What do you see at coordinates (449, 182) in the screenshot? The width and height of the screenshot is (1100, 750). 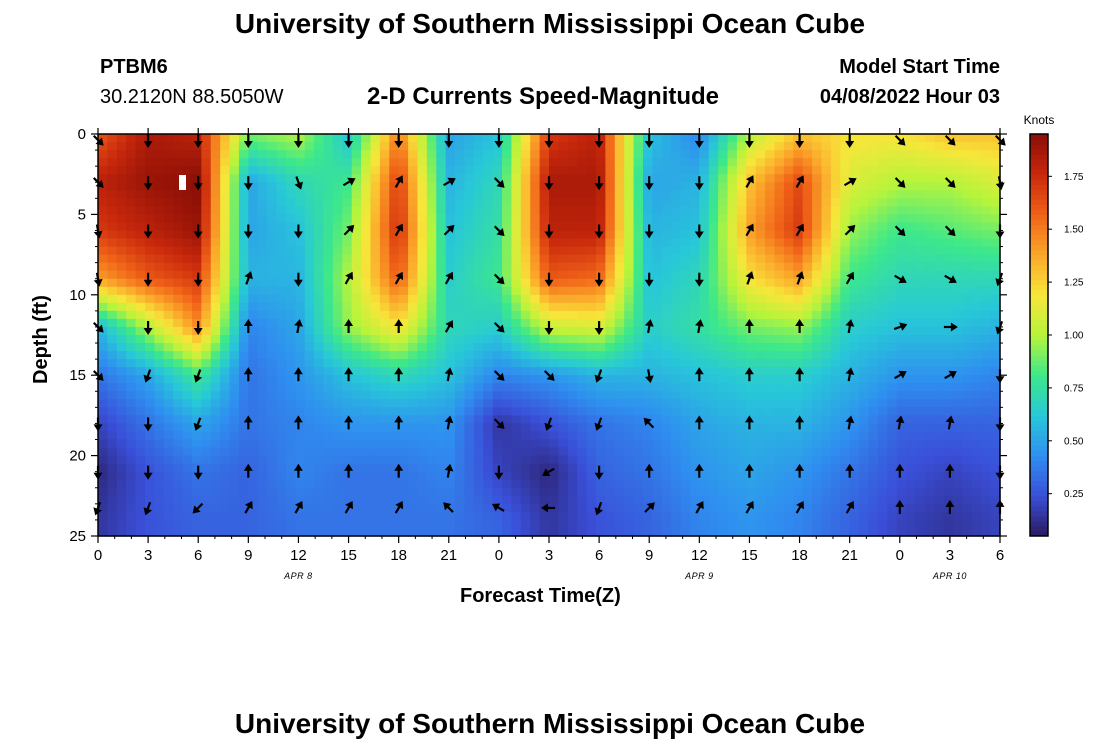 I see `current-arrow` at bounding box center [449, 182].